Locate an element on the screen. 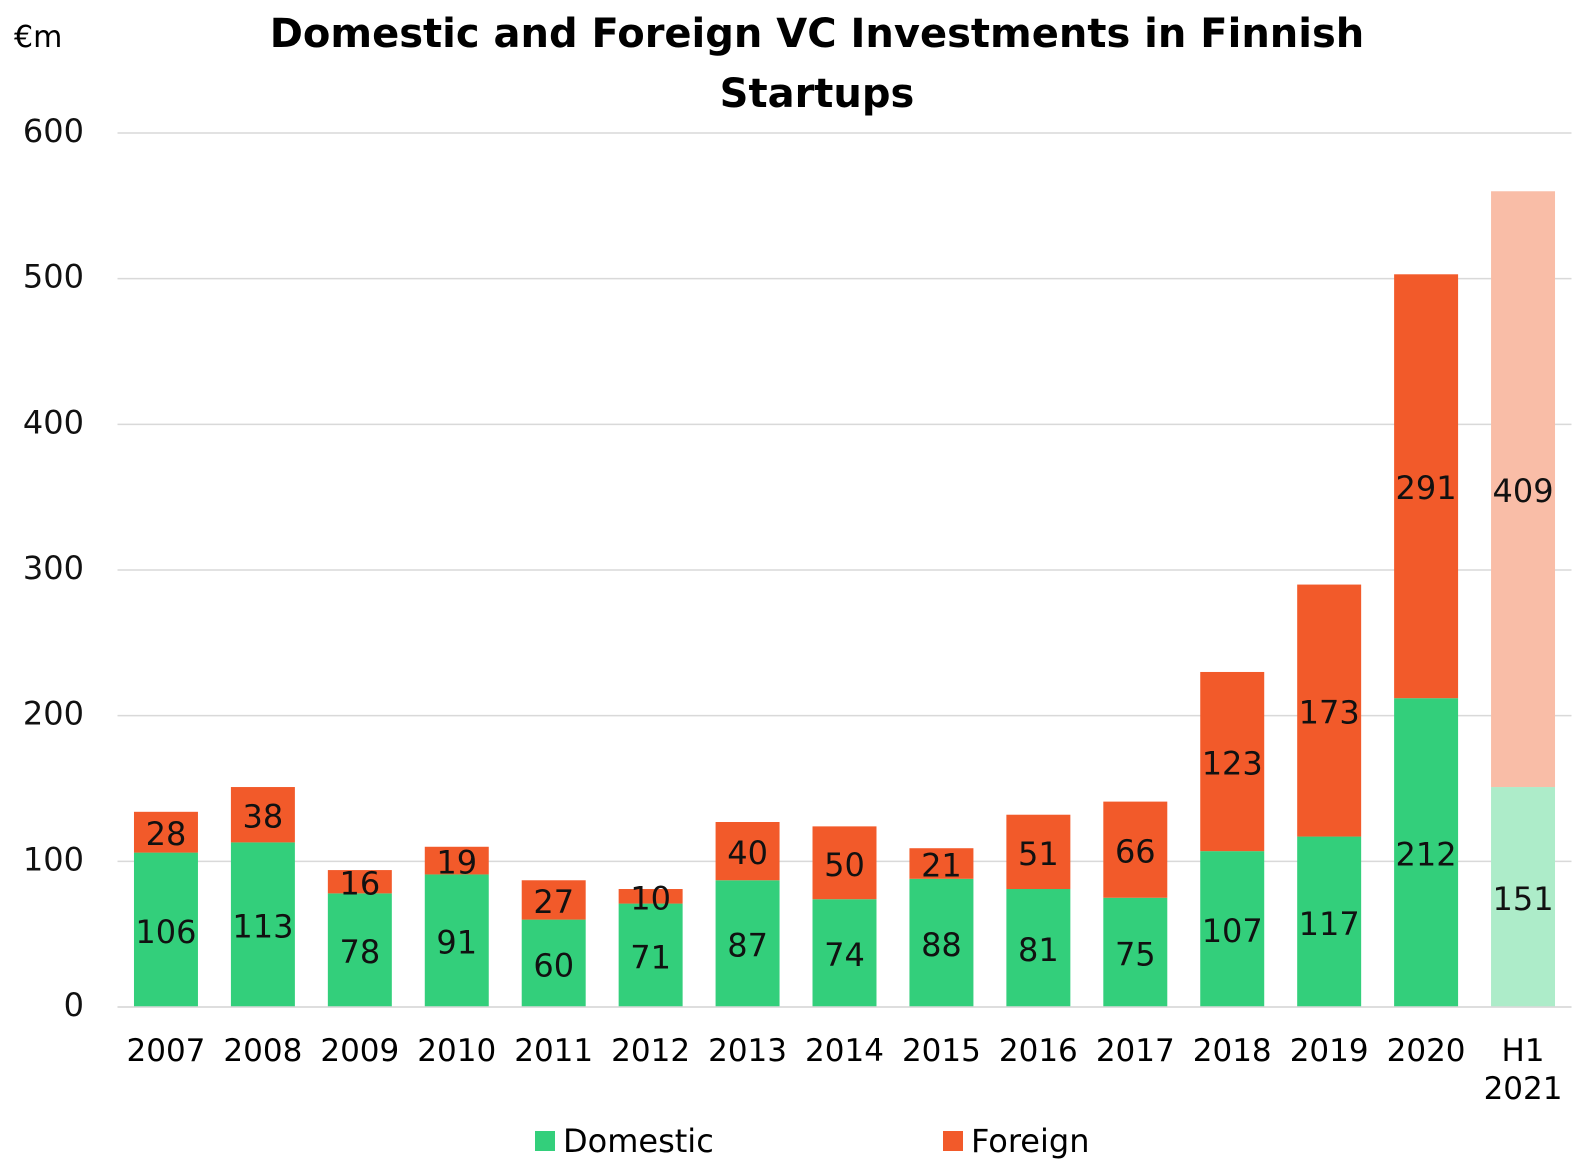  value-label: 66 is located at coordinates (1135, 852).